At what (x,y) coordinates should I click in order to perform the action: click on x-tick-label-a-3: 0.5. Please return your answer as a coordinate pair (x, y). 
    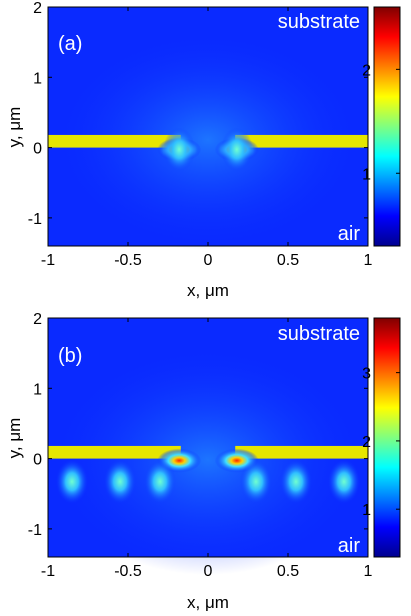
    Looking at the image, I should click on (288, 260).